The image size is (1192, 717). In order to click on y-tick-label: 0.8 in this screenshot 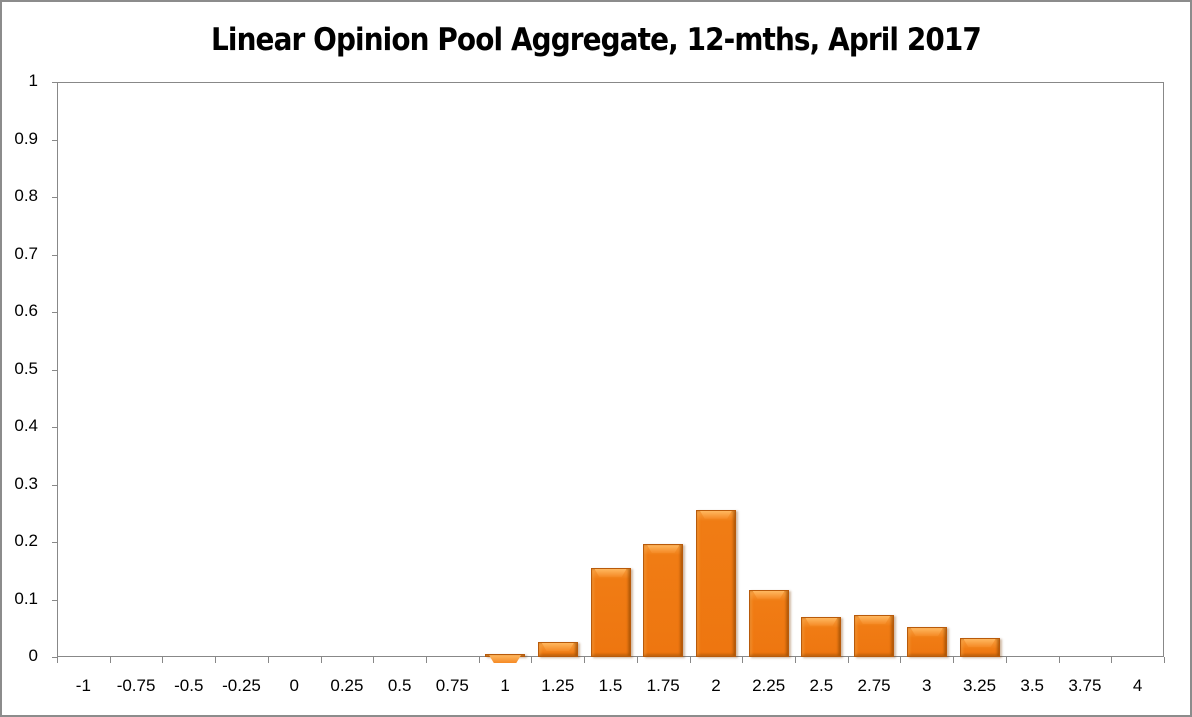, I will do `click(26, 195)`.